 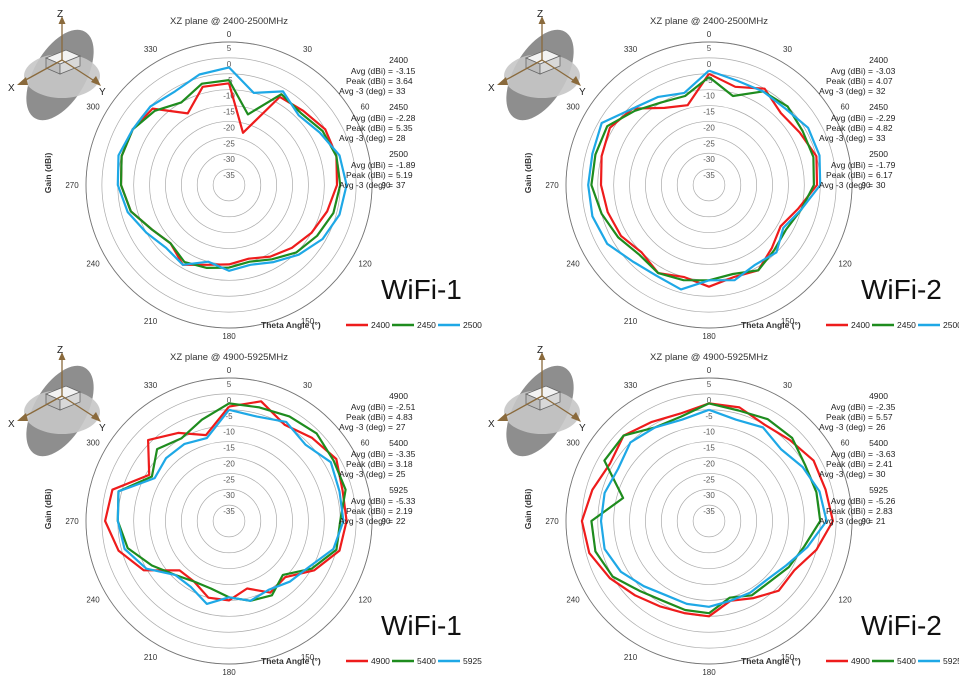 I want to click on y-axis-arrow, so click(x=559, y=407).